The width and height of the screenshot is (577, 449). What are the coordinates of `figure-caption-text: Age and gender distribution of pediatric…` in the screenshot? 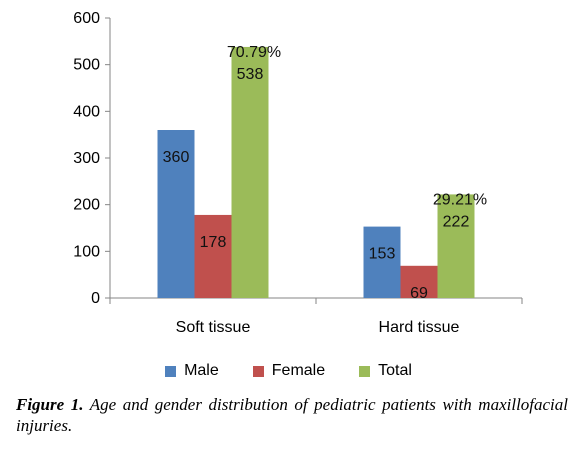 It's located at (292, 415).